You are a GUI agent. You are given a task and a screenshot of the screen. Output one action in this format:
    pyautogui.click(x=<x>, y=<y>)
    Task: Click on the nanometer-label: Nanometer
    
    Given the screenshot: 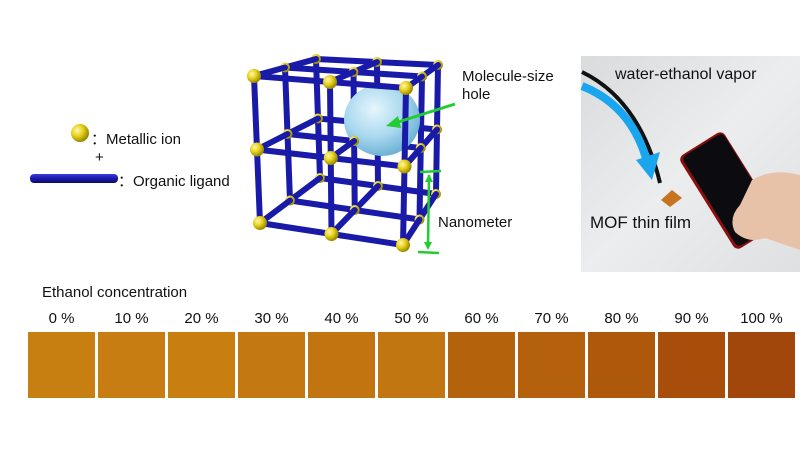 What is the action you would take?
    pyautogui.click(x=475, y=222)
    